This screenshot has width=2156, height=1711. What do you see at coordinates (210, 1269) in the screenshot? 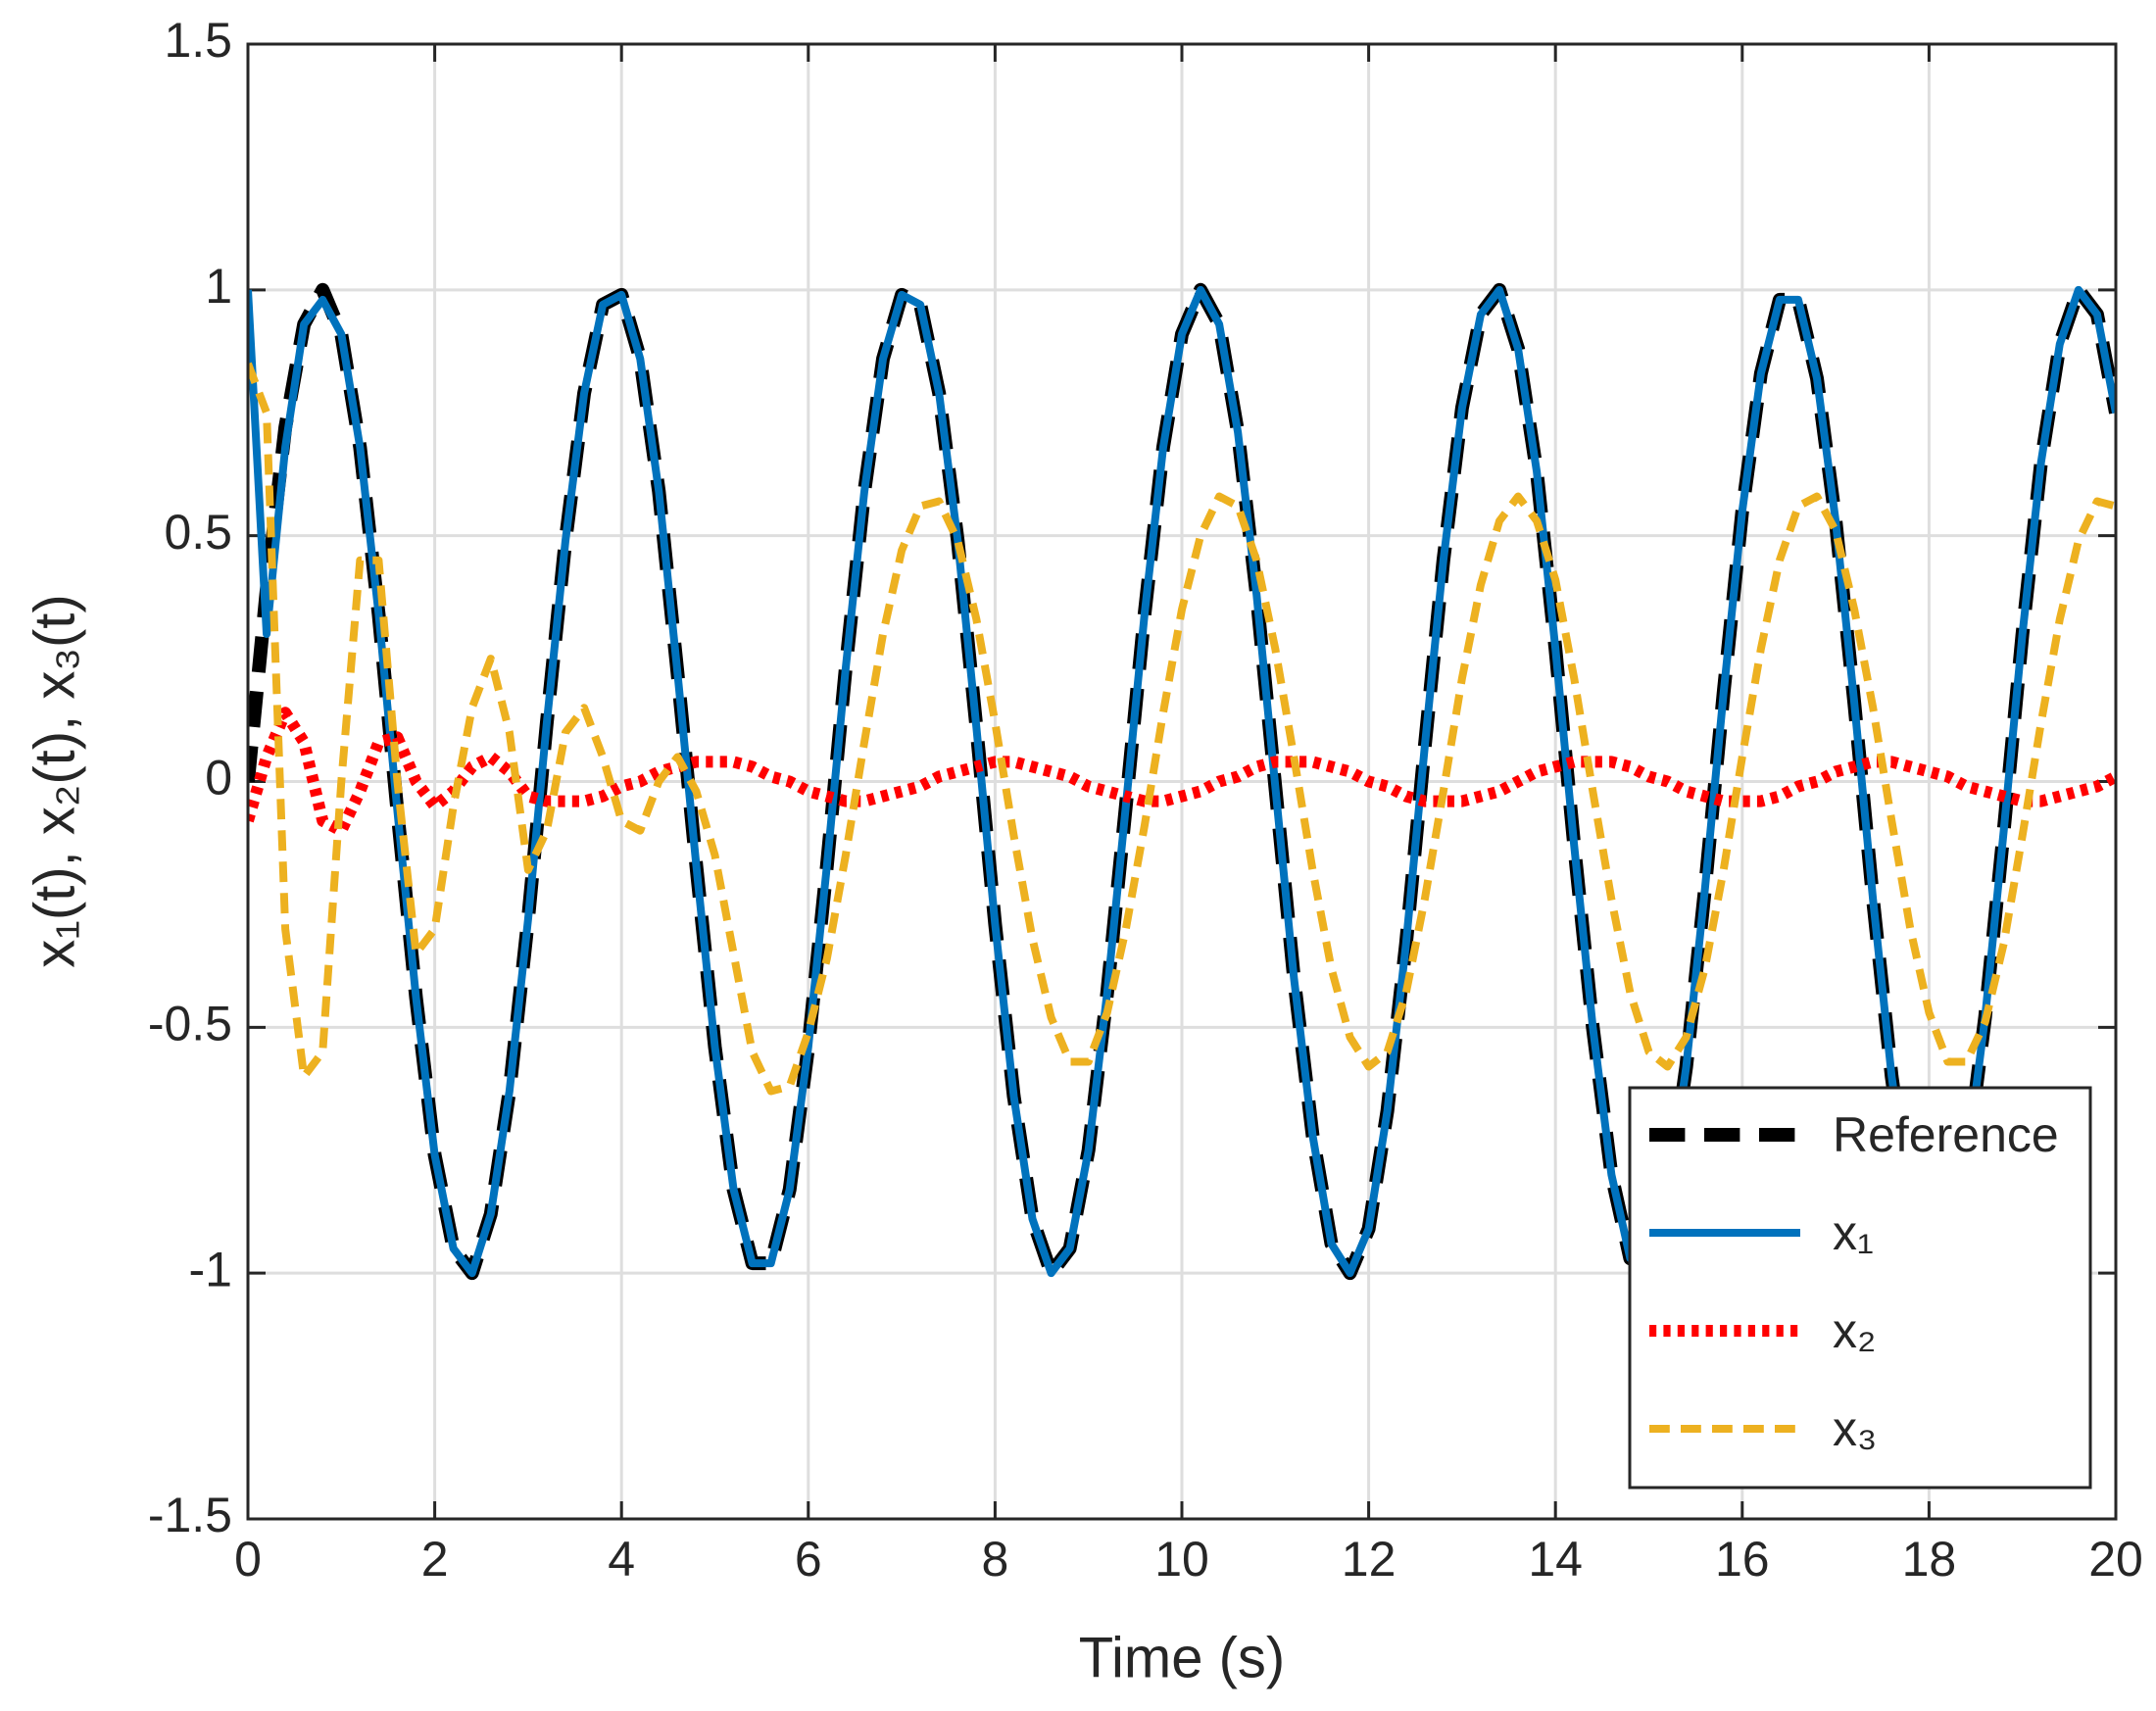
I see `y-tick-label: -1` at bounding box center [210, 1269].